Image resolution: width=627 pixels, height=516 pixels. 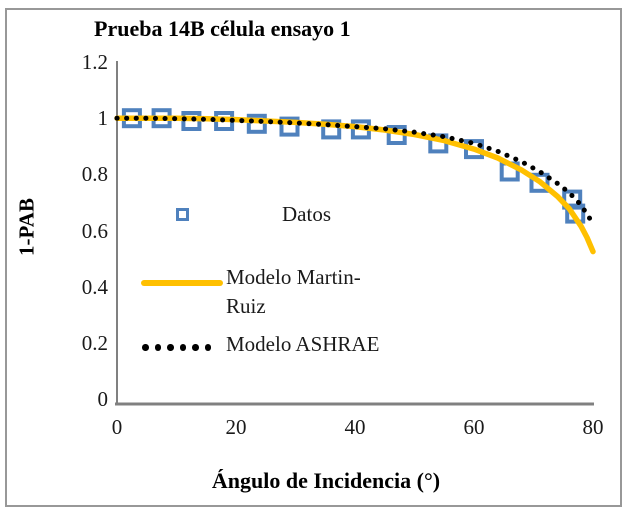 What do you see at coordinates (355, 427) in the screenshot?
I see `x-tick-label: 40` at bounding box center [355, 427].